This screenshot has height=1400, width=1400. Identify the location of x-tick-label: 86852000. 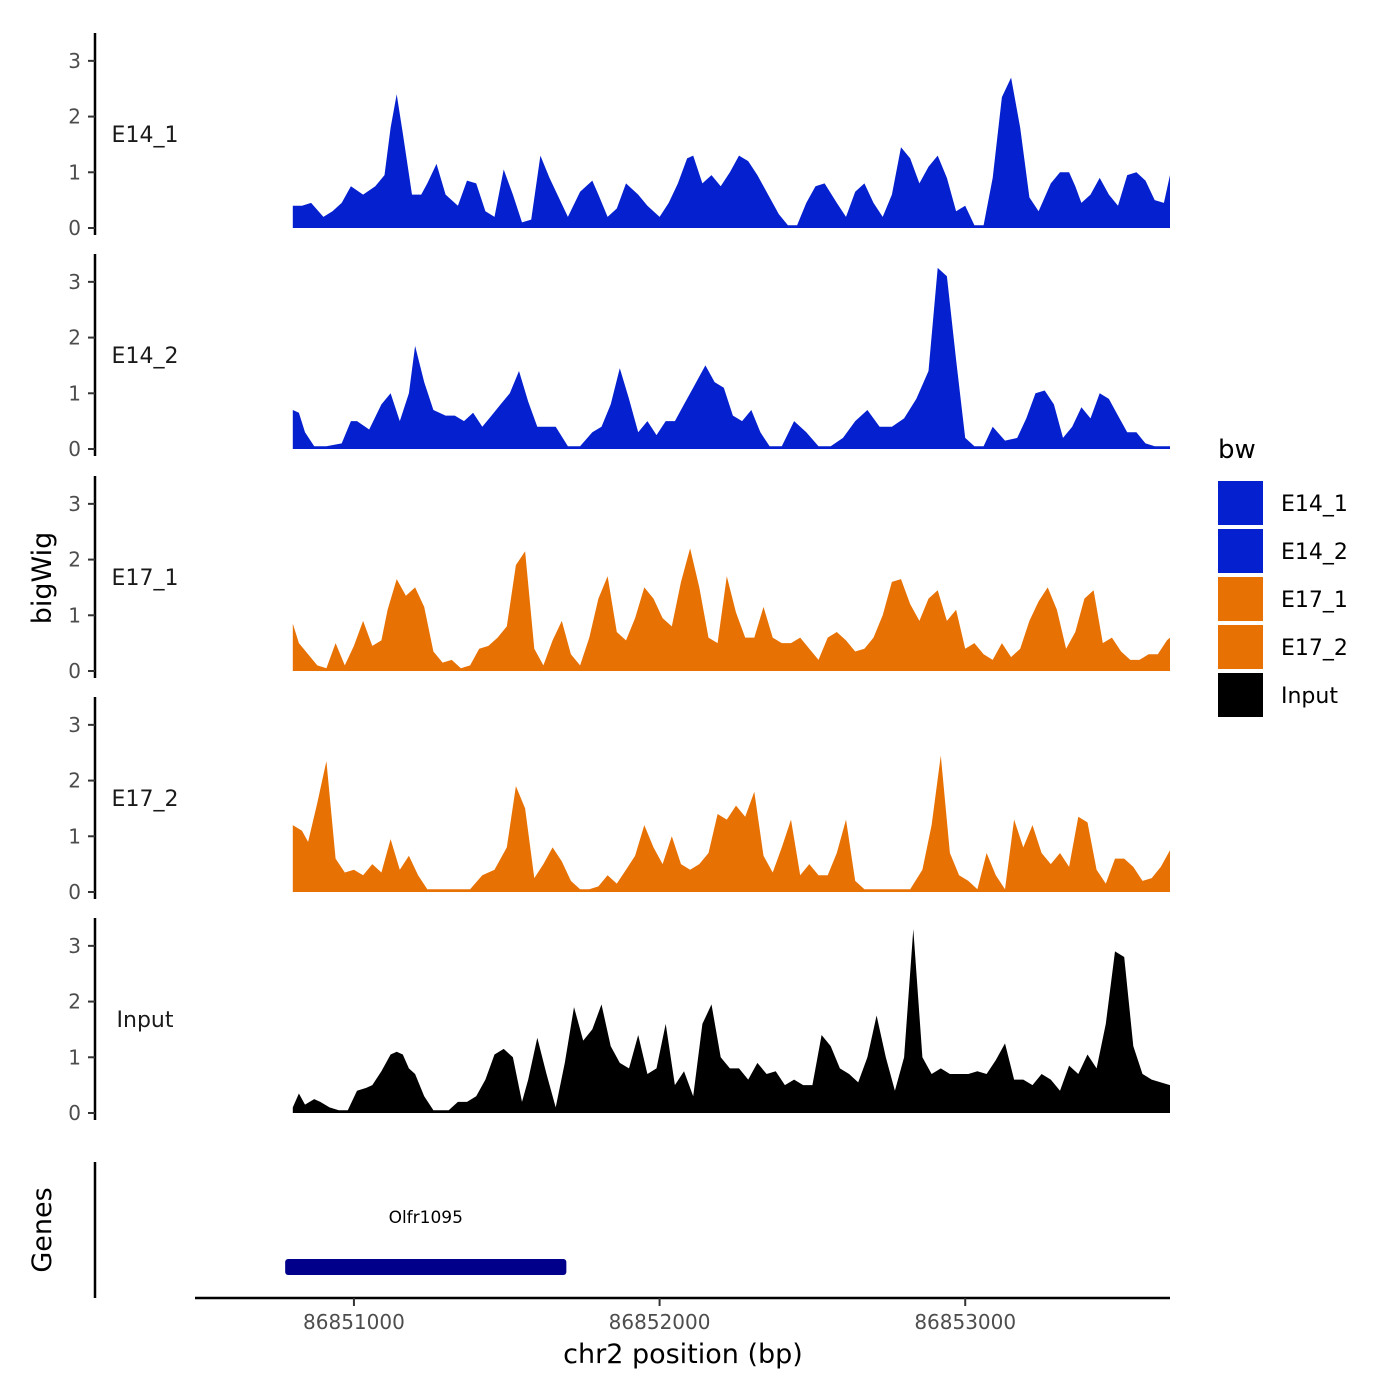
(660, 1322).